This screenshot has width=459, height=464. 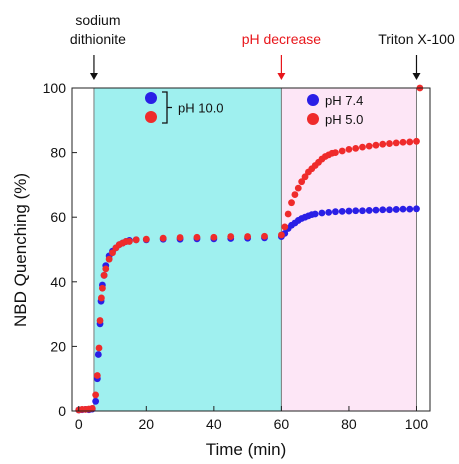 What do you see at coordinates (254, 109) in the screenshot?
I see `legend: pH 10.0 pH 7.4 pH 5.0` at bounding box center [254, 109].